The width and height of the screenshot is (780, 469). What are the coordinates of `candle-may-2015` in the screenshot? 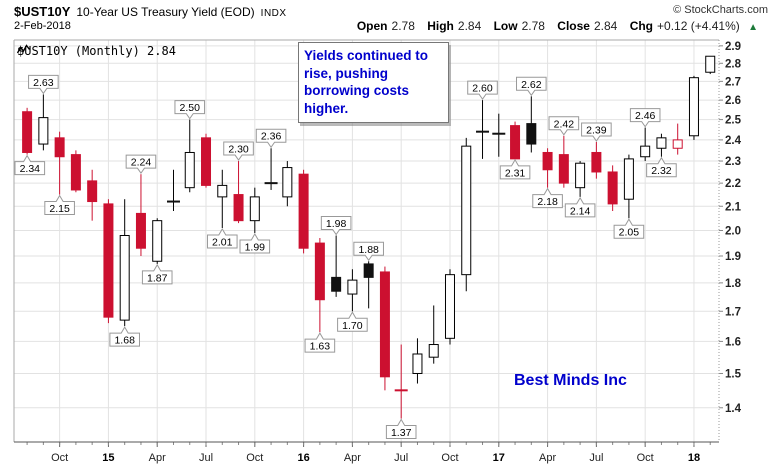 It's located at (173, 190).